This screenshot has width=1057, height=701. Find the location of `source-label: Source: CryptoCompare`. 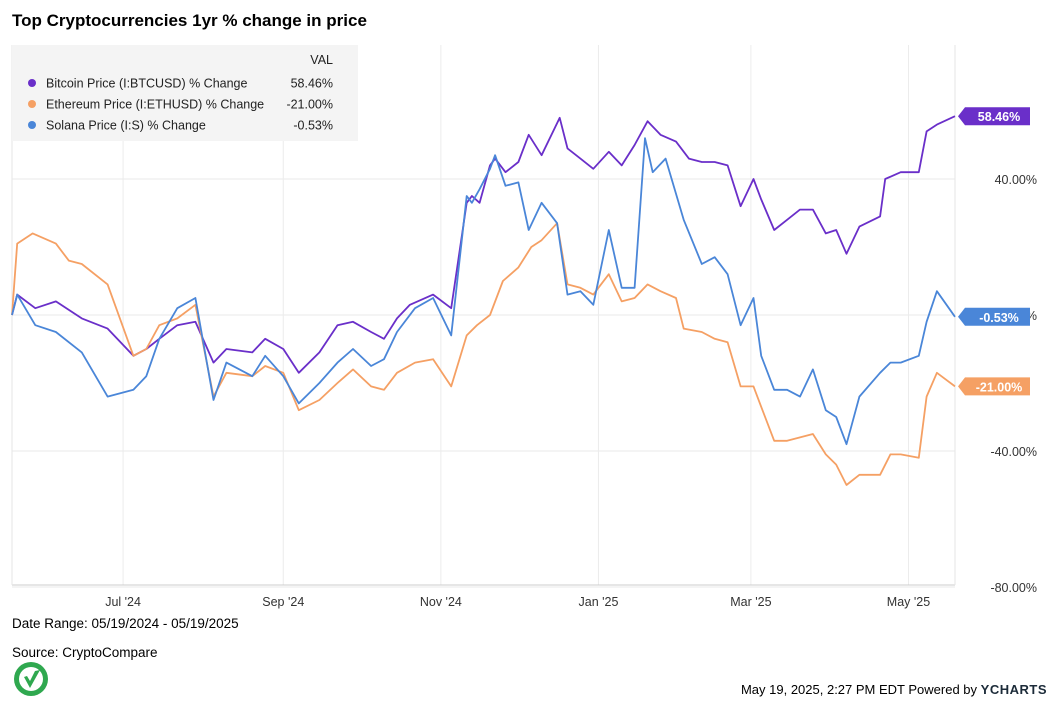

source-label: Source: CryptoCompare is located at coordinates (85, 652).